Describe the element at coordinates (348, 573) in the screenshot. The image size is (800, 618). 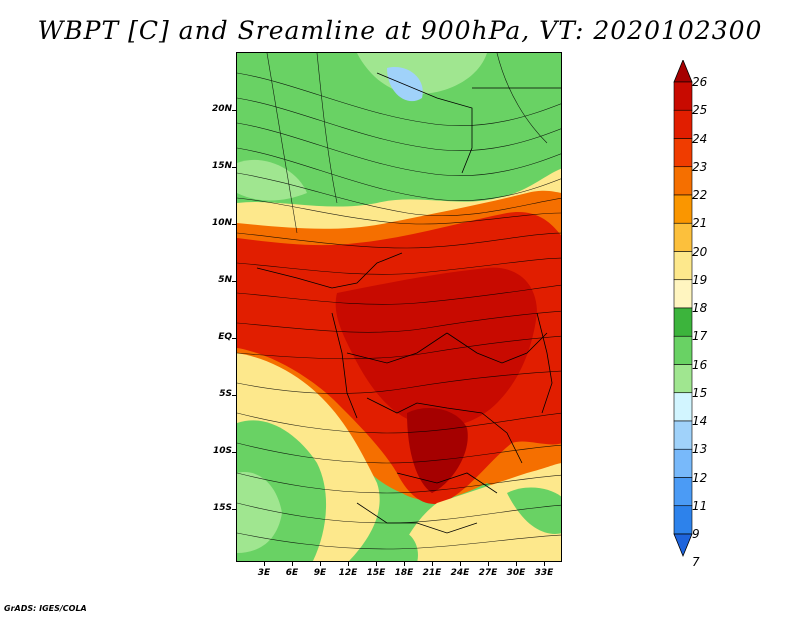
I see `lon-label-12e: 12E` at that location.